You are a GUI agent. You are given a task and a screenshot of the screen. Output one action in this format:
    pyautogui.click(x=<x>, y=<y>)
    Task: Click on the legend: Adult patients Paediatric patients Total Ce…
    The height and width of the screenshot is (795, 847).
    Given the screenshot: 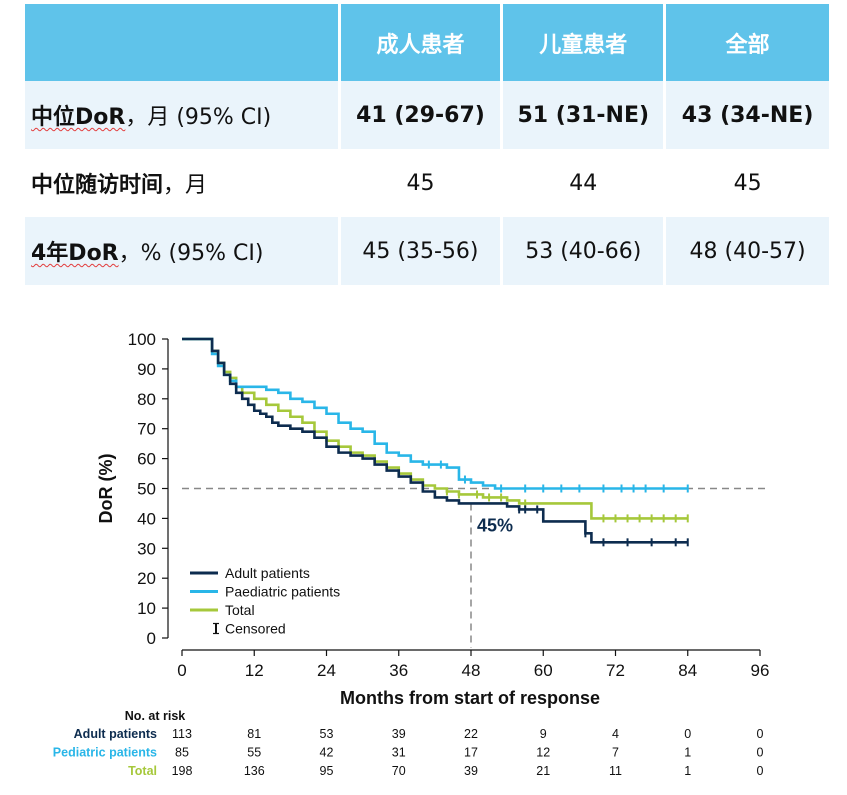 What is the action you would take?
    pyautogui.click(x=265, y=601)
    